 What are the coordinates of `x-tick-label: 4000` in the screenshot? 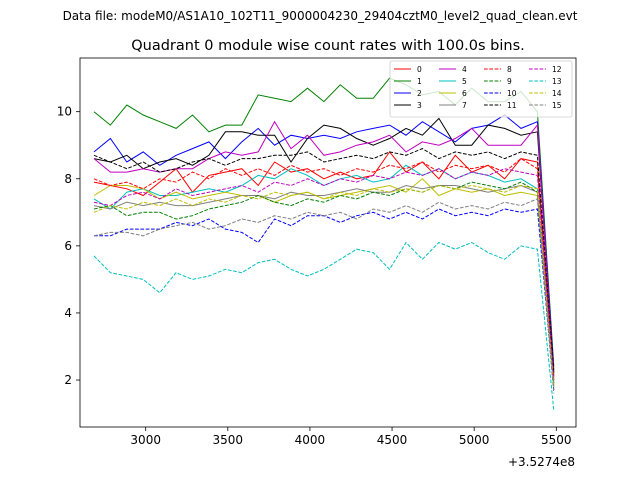 It's located at (310, 440).